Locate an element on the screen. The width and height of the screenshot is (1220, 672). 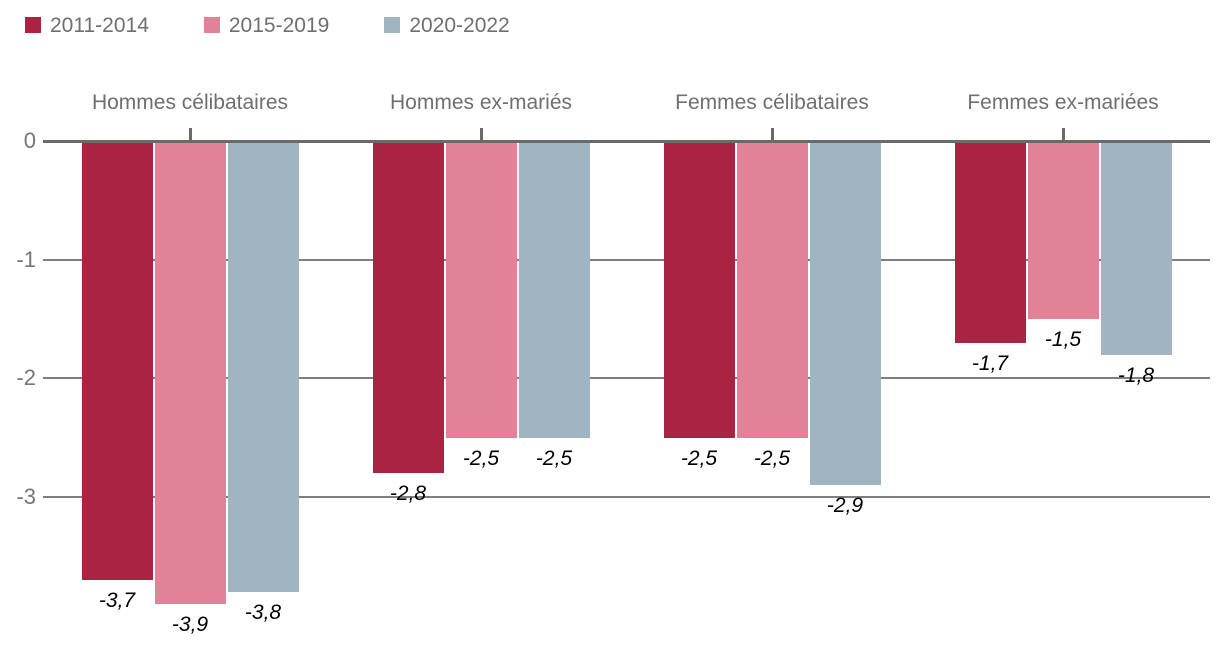
bar-value-label: -3,9 is located at coordinates (190, 624).